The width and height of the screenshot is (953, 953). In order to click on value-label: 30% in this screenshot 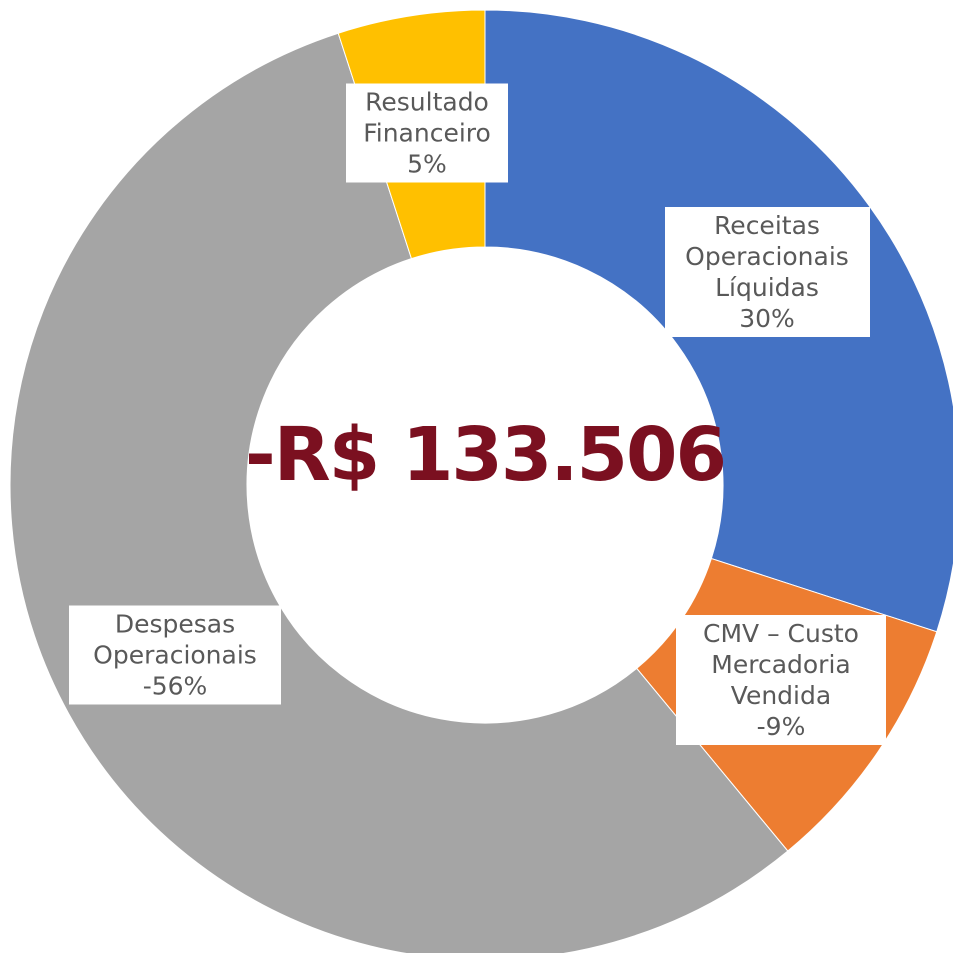, I will do `click(767, 318)`.